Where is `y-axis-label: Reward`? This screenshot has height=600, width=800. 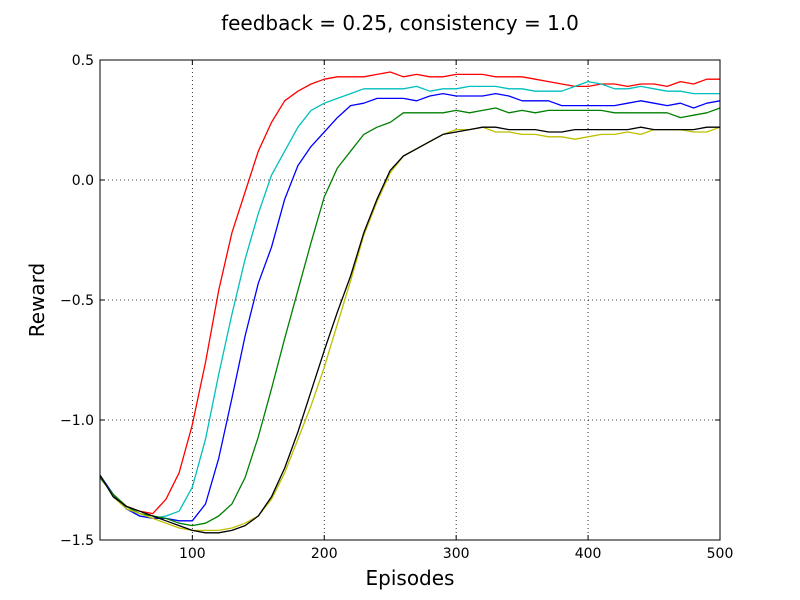 y-axis-label: Reward is located at coordinates (37, 300).